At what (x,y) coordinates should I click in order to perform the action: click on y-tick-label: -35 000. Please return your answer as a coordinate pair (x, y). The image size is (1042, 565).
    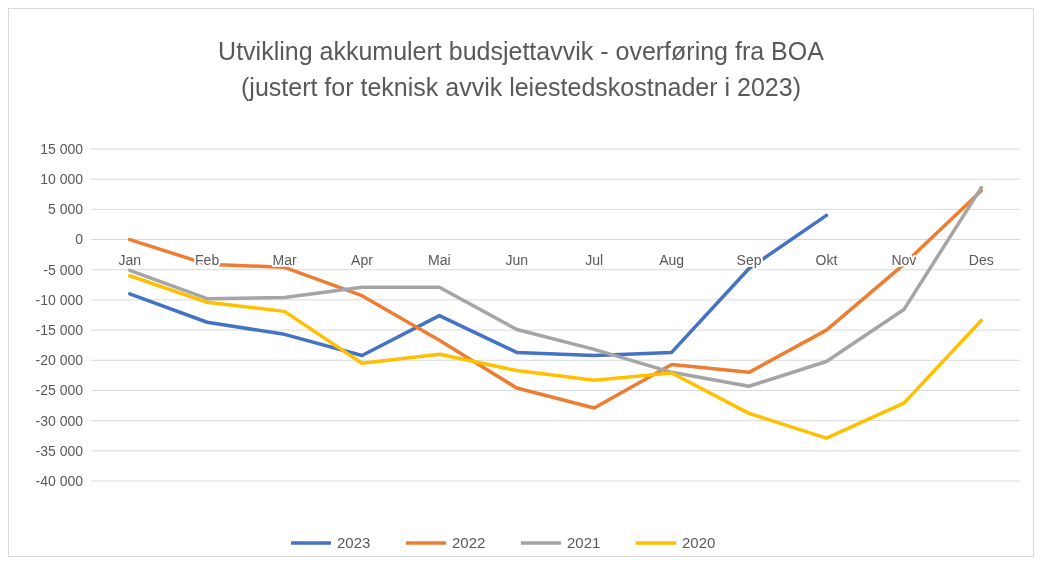
    Looking at the image, I should click on (59, 450).